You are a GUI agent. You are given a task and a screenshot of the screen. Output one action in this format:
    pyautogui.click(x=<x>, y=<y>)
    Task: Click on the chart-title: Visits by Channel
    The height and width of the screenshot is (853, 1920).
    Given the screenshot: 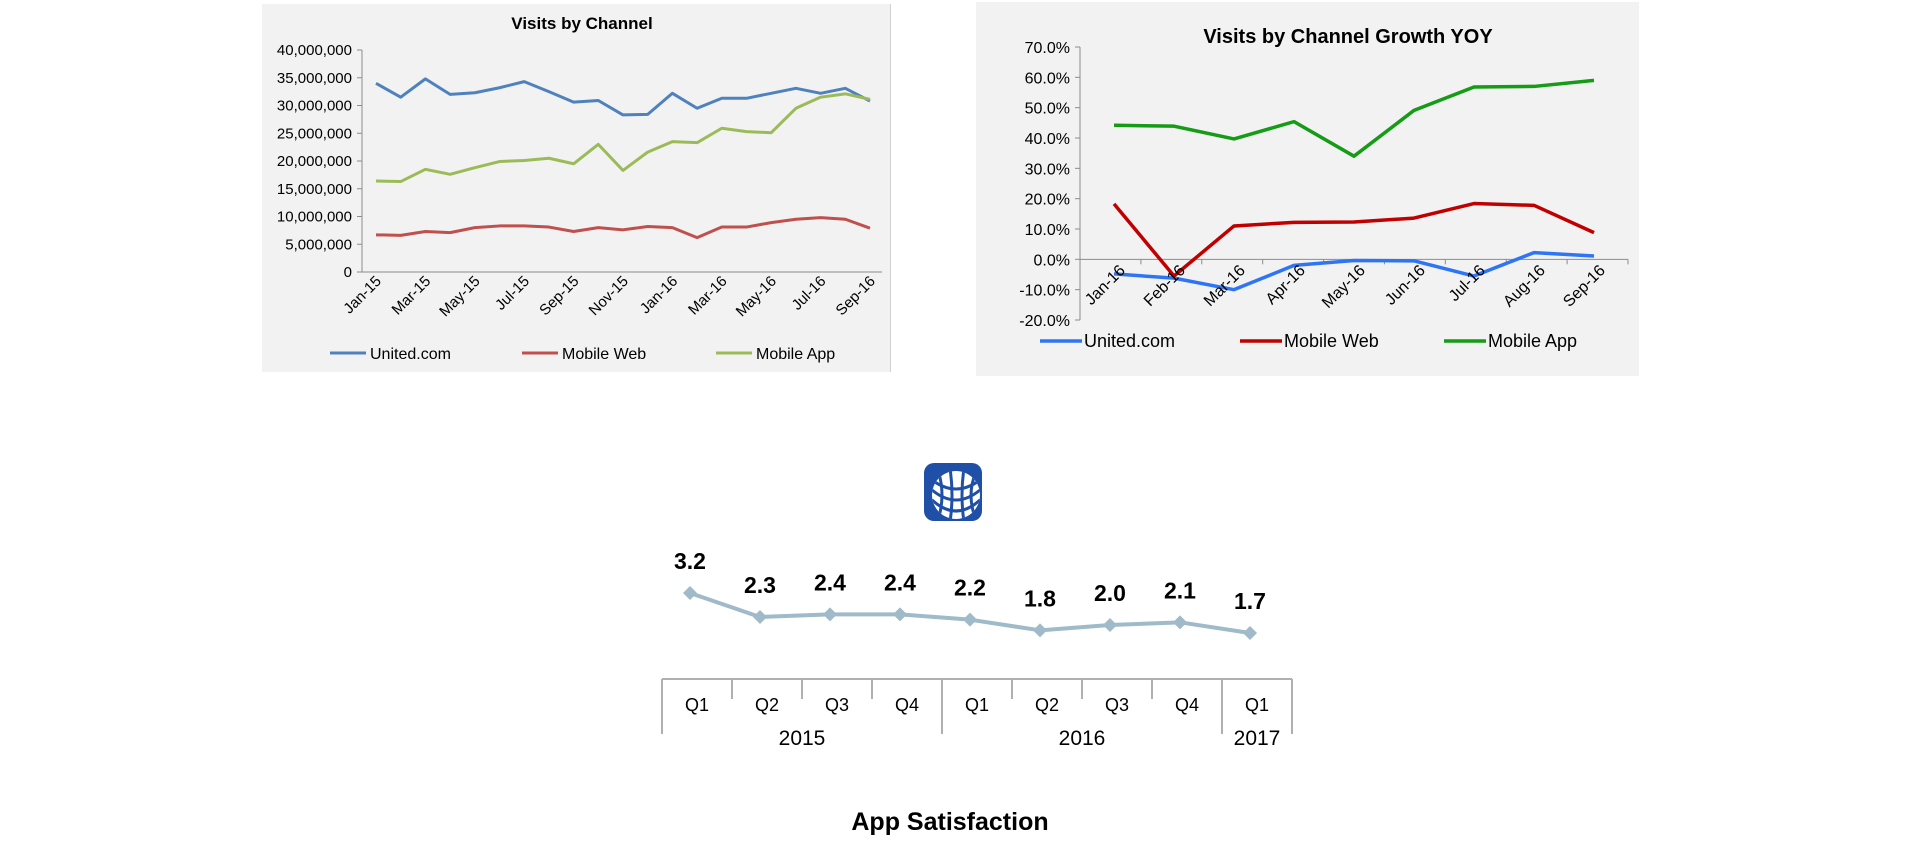 What is the action you would take?
    pyautogui.click(x=581, y=23)
    